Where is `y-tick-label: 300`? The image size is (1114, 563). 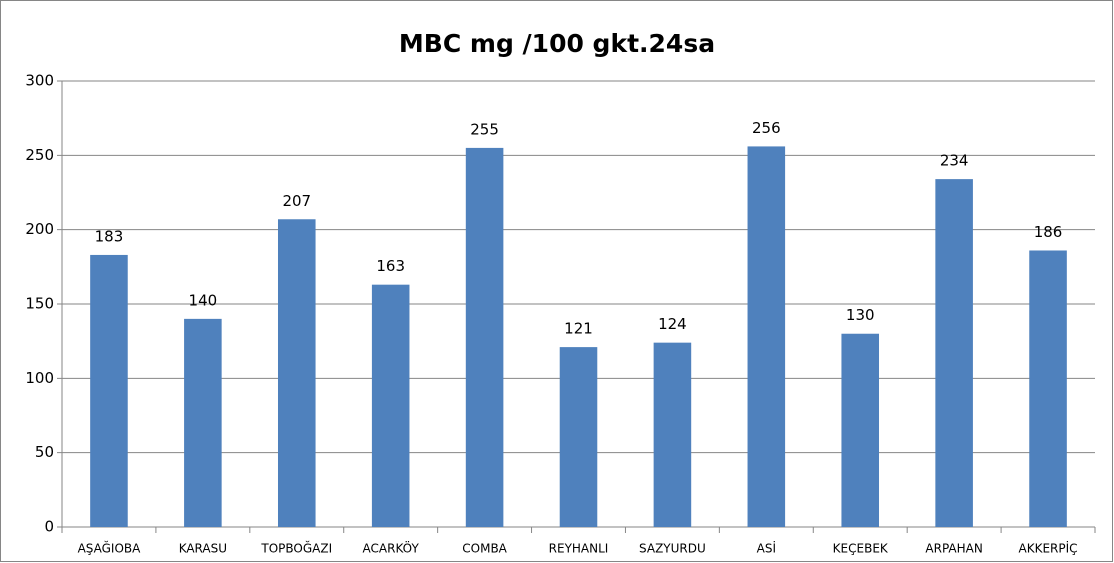
y-tick-label: 300 is located at coordinates (39, 81).